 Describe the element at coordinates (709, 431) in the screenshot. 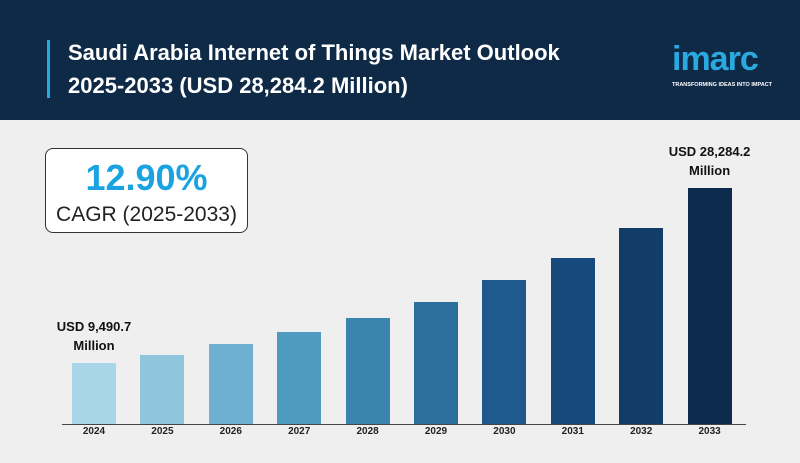

I see `x-tick-label: 2033` at that location.